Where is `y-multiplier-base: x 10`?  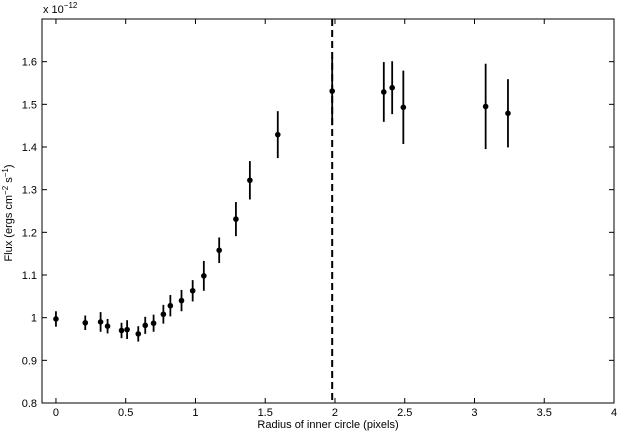
y-multiplier-base: x 10 is located at coordinates (53, 10).